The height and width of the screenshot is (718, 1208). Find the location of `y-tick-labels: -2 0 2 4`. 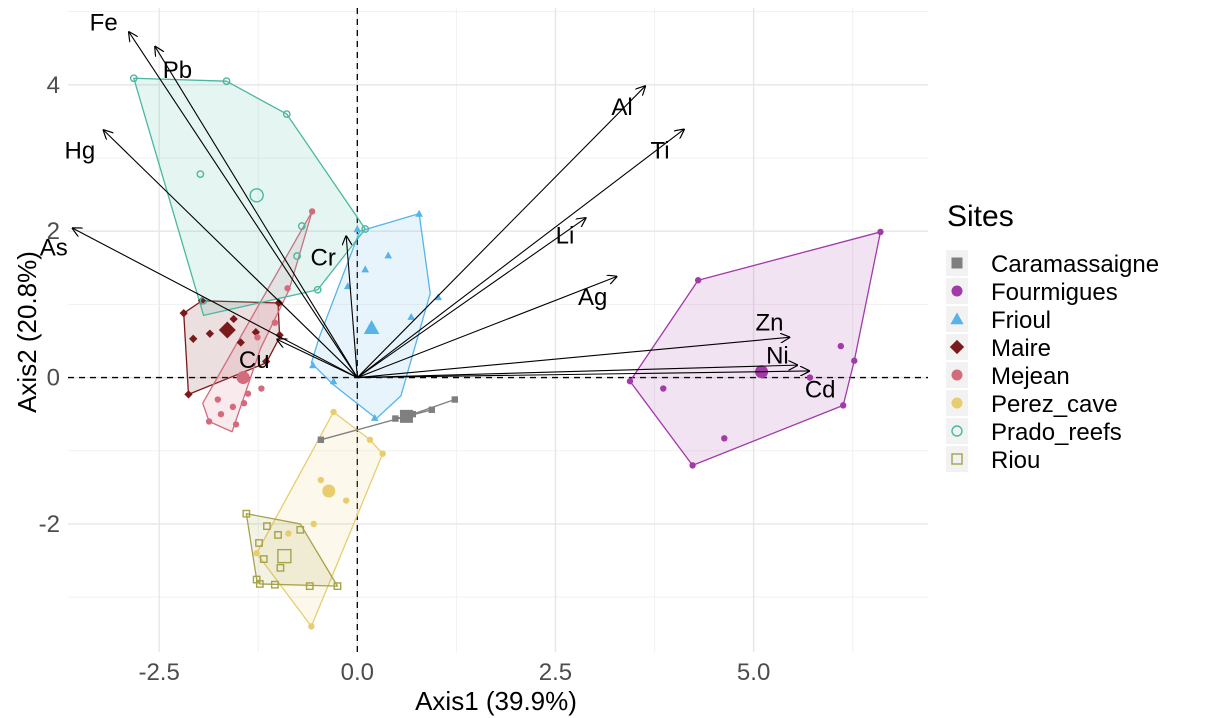

y-tick-labels: -2 0 2 4 is located at coordinates (49, 305).